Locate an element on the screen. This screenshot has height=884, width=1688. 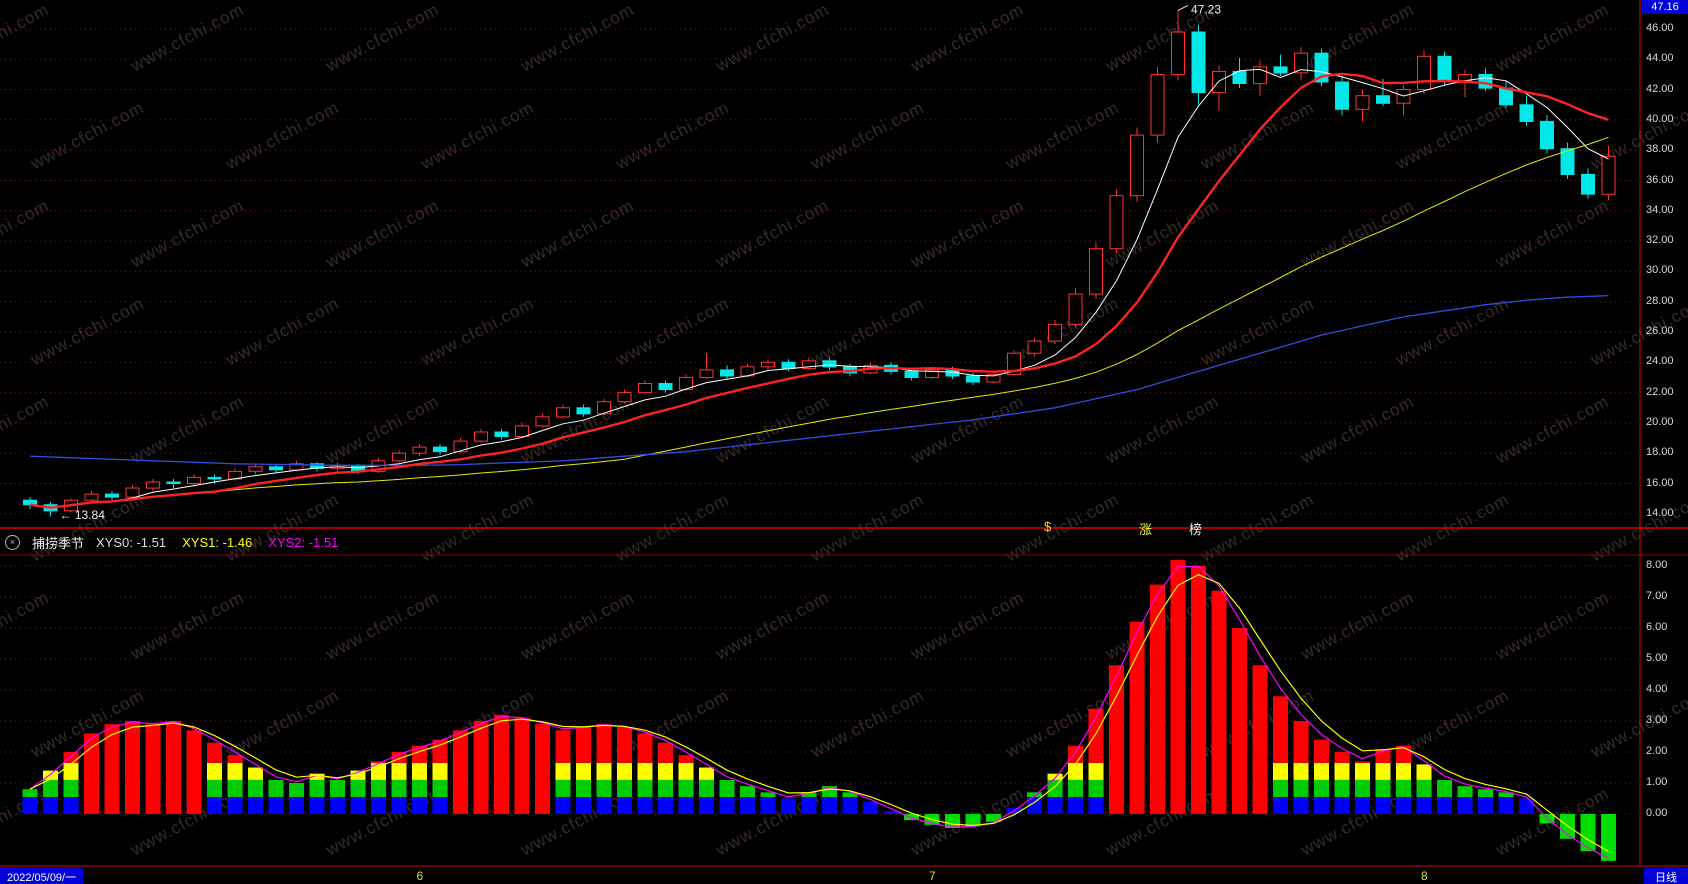
price-tick-label: 16.00 is located at coordinates (1660, 482).